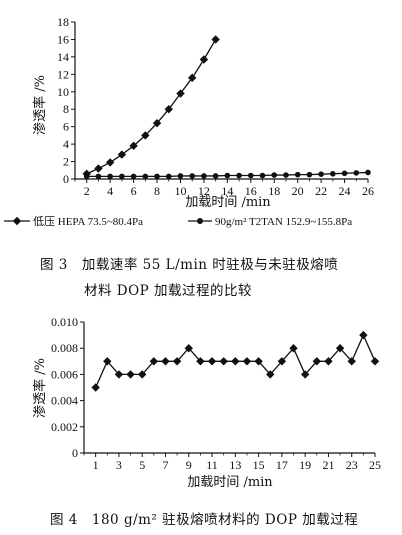 Image resolution: width=402 pixels, height=535 pixels. I want to click on x-tick-label: 26, so click(368, 191).